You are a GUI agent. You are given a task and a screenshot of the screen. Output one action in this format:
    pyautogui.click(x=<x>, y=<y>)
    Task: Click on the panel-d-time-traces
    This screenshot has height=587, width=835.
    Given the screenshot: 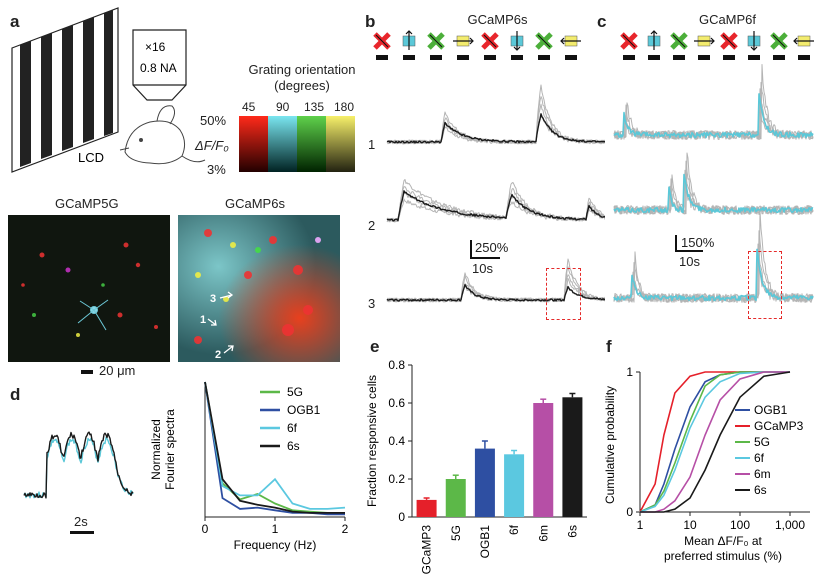 What is the action you would take?
    pyautogui.click(x=78, y=465)
    